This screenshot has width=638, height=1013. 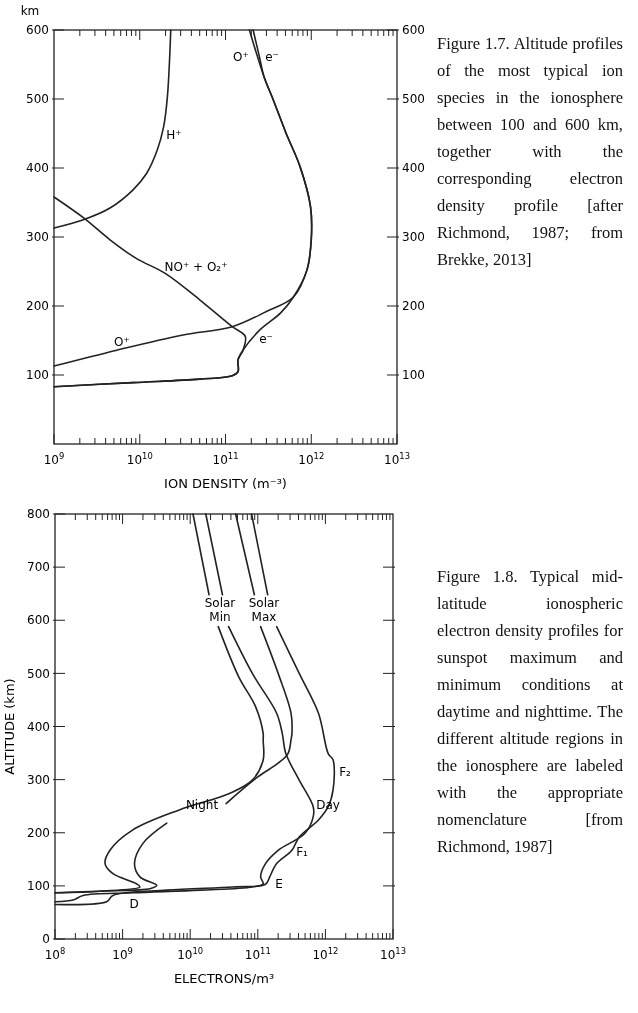 What do you see at coordinates (225, 483) in the screenshot?
I see `x-axis-title: ION DENSITY (m⁻³)` at bounding box center [225, 483].